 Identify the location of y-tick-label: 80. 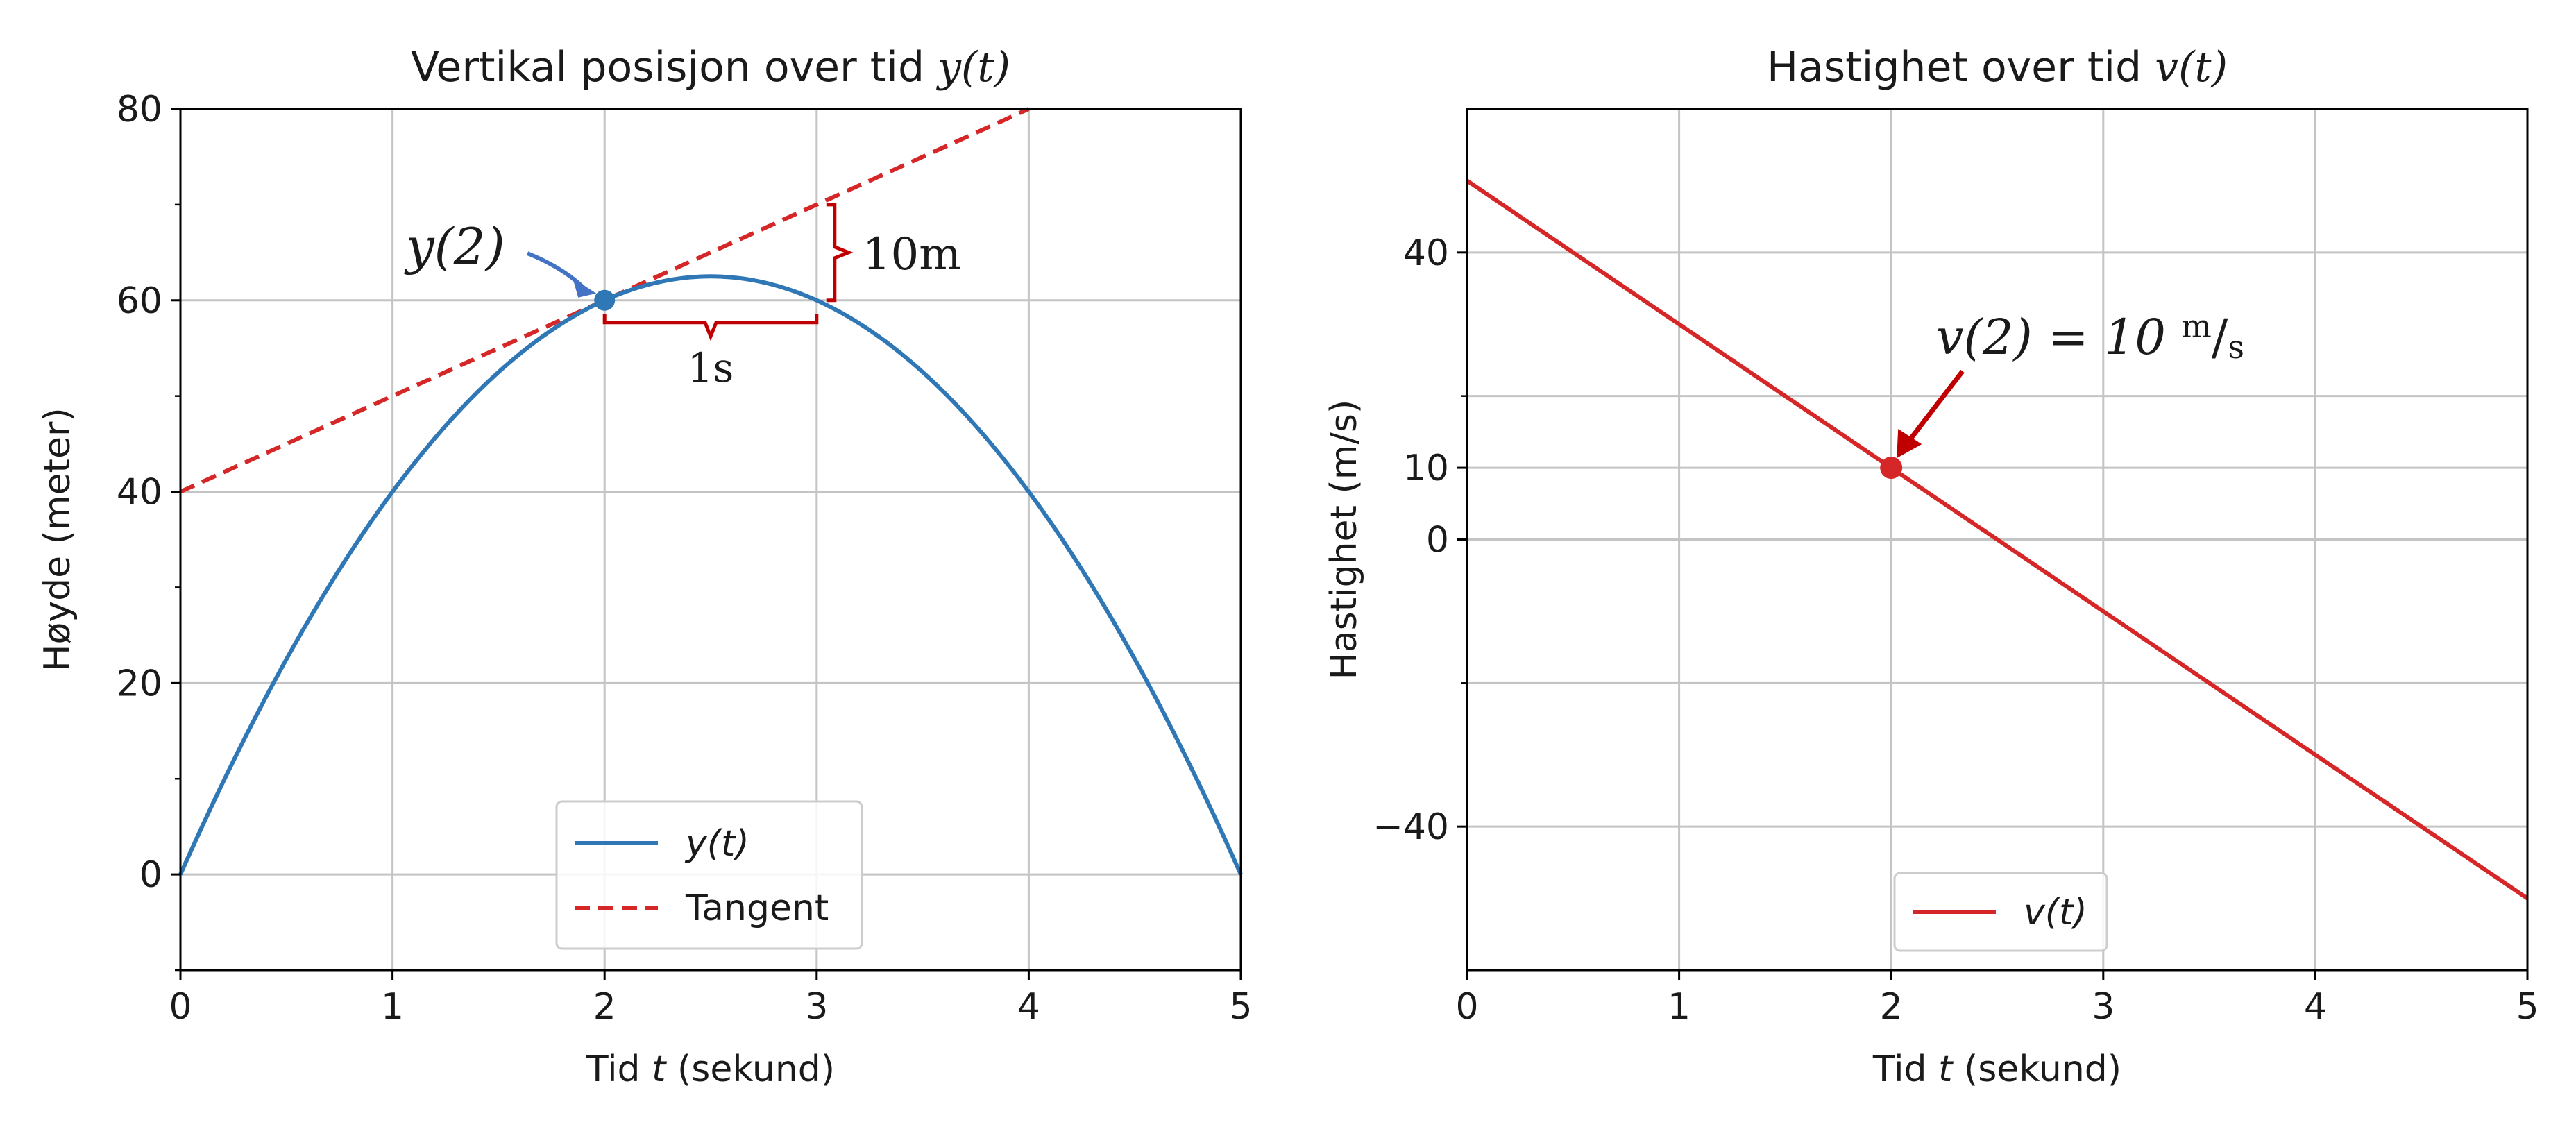
(140, 109).